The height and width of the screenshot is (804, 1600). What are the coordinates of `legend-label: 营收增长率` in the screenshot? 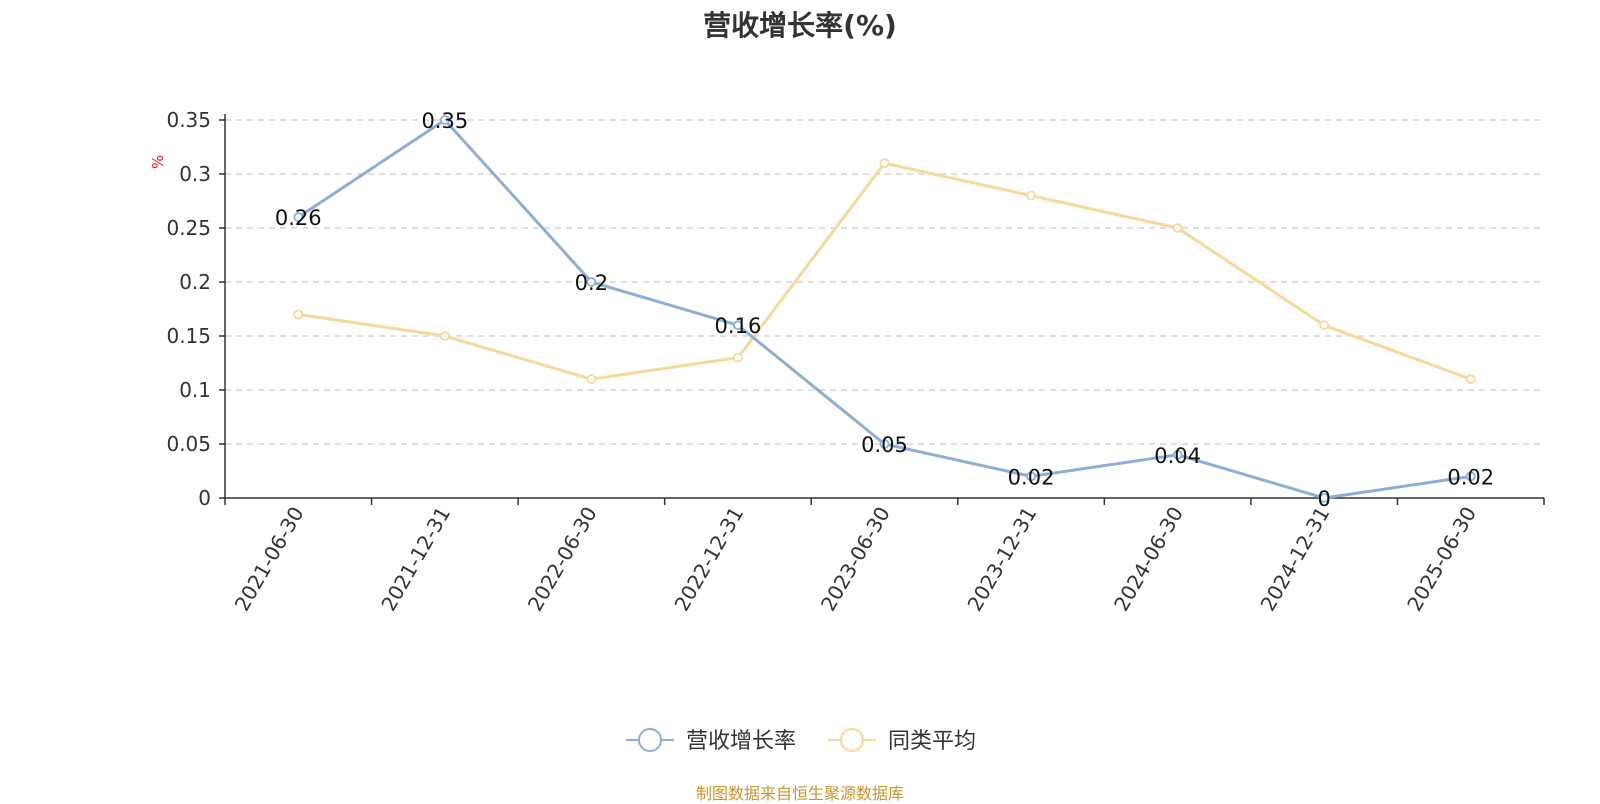 It's located at (741, 741).